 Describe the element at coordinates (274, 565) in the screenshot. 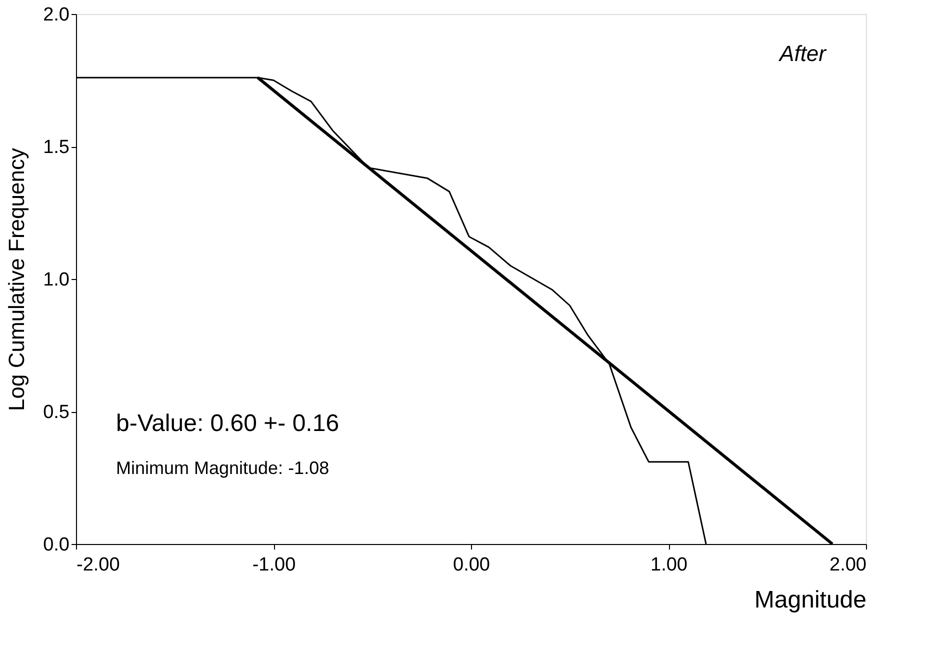

I see `x-tick-label: -1.00` at that location.